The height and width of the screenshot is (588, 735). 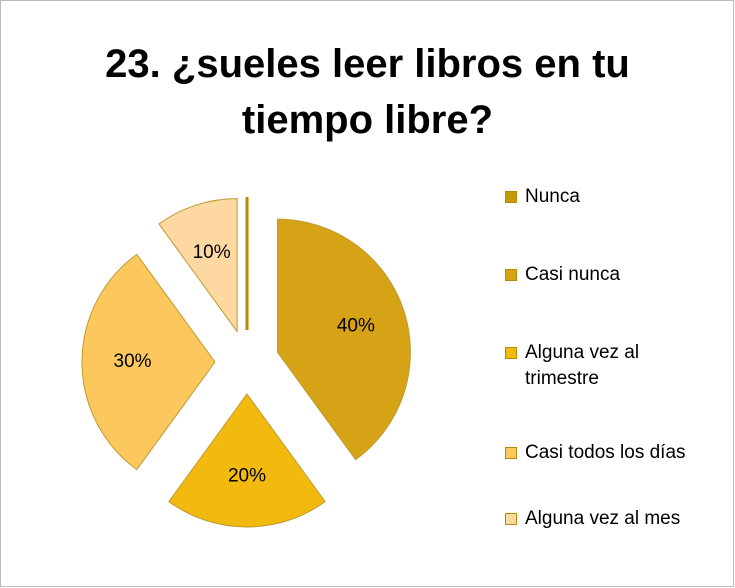 I want to click on data-label: 20%, so click(x=247, y=475).